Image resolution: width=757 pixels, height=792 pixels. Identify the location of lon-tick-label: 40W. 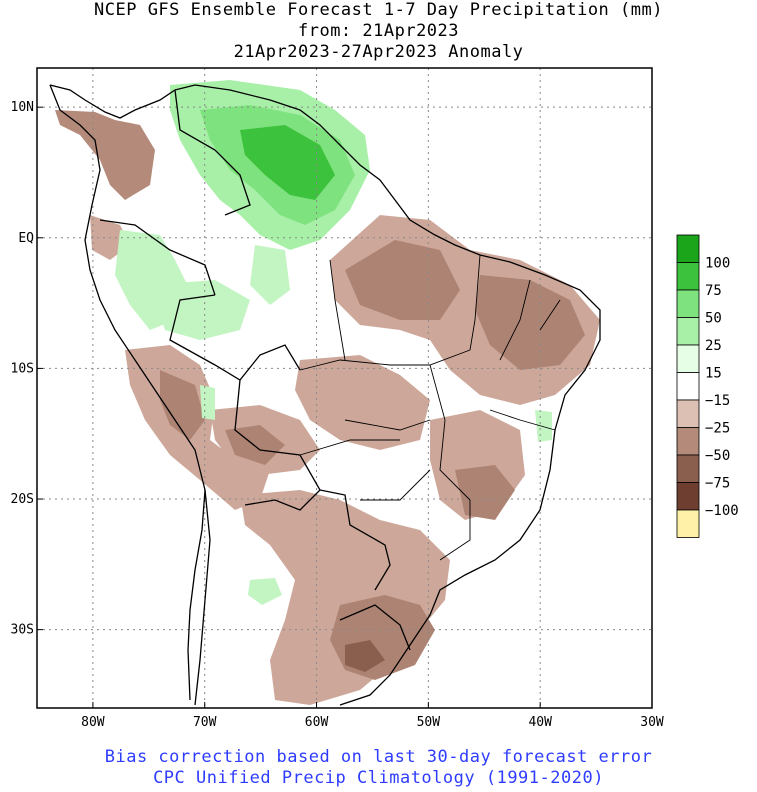
(540, 722).